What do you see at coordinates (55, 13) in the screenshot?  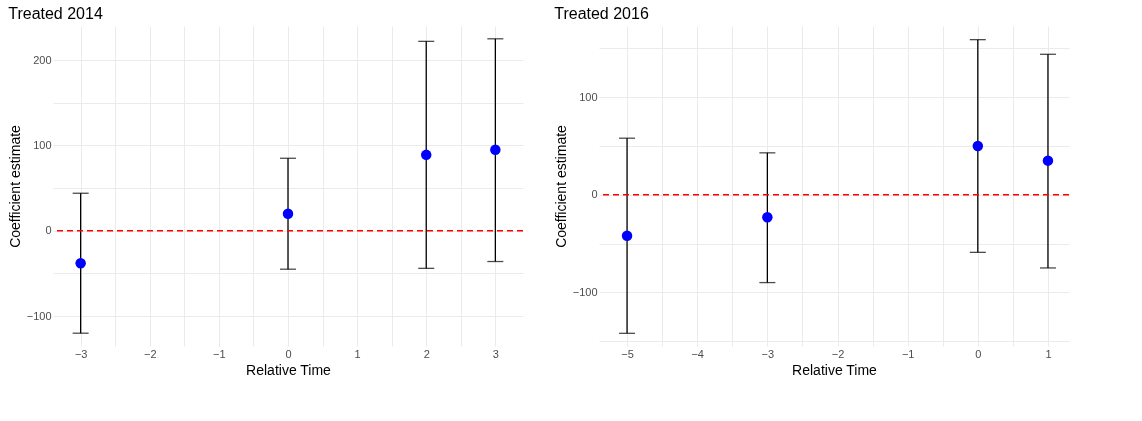 I see `chart-title: Treated 2014` at bounding box center [55, 13].